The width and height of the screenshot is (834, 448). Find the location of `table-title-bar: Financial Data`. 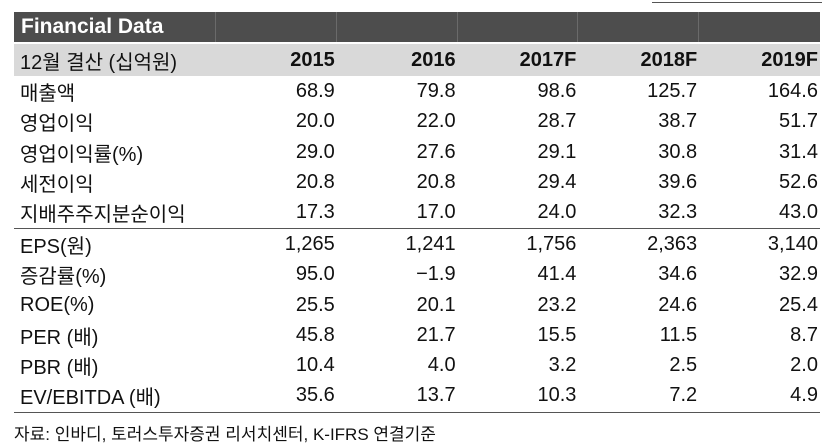

table-title-bar: Financial Data is located at coordinates (417, 27).